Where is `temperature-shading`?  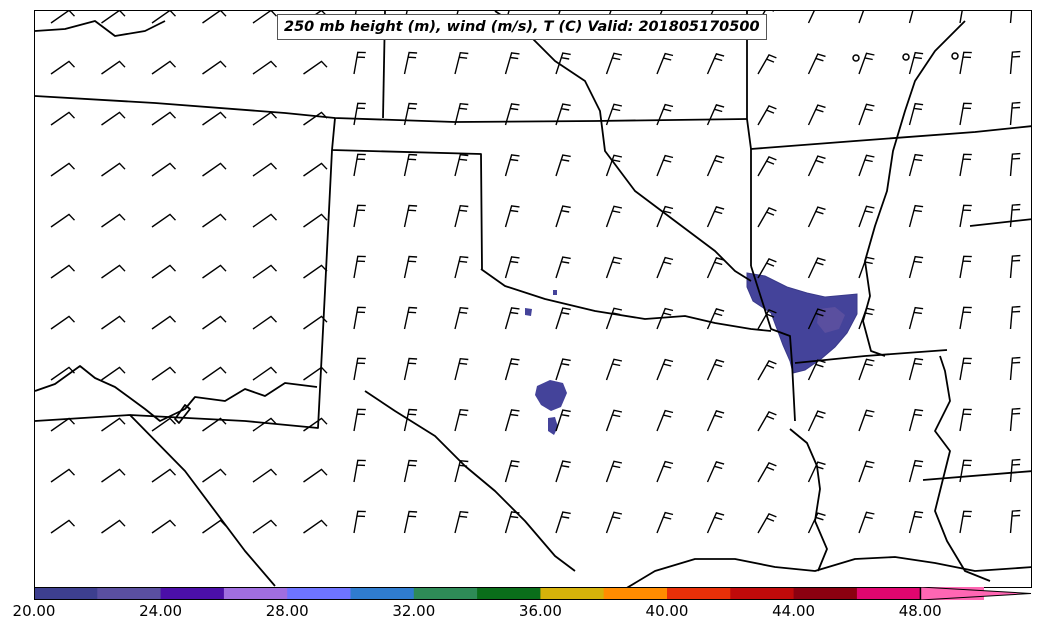
temperature-shading is located at coordinates (691, 353).